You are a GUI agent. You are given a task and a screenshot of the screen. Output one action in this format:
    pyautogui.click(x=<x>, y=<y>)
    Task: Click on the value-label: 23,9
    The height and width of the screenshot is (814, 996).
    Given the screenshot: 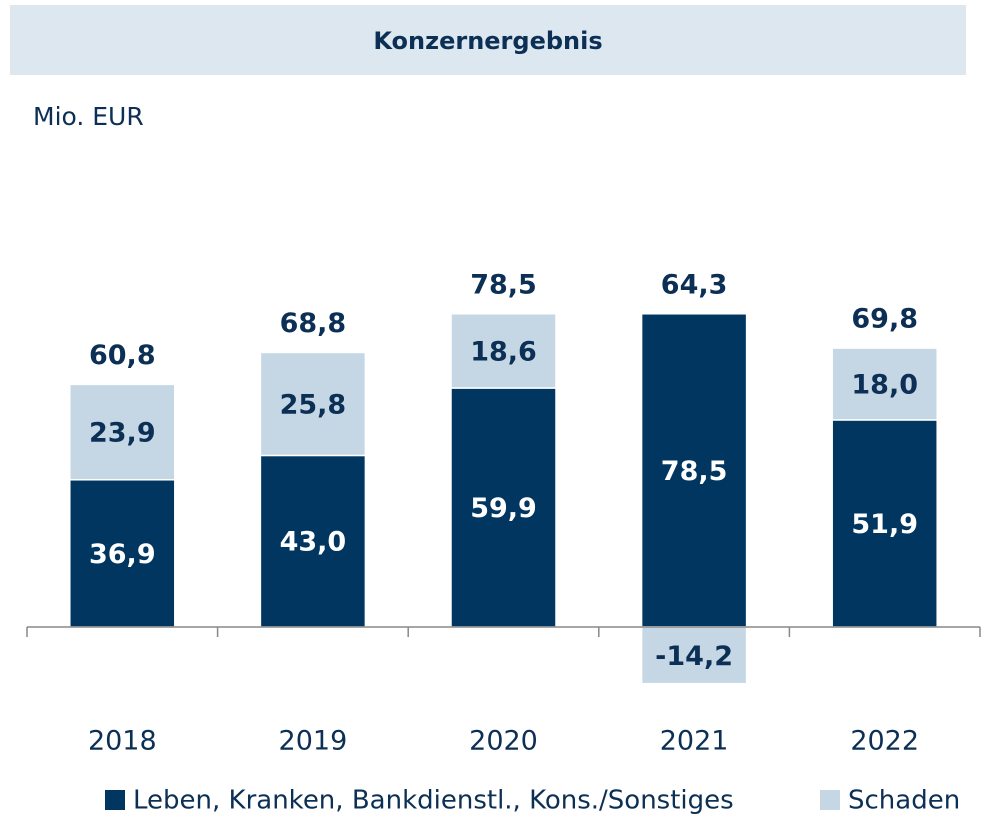 What is the action you would take?
    pyautogui.click(x=122, y=433)
    